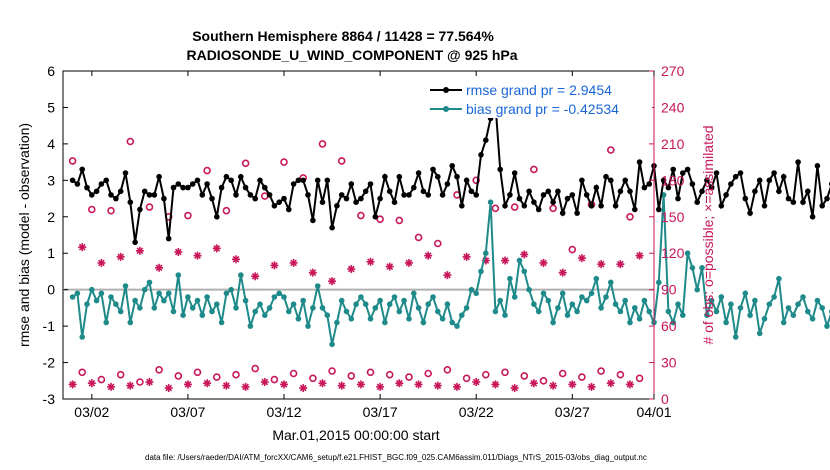 The height and width of the screenshot is (470, 830). Describe the element at coordinates (49, 399) in the screenshot. I see `y-tick-label: -3` at that location.